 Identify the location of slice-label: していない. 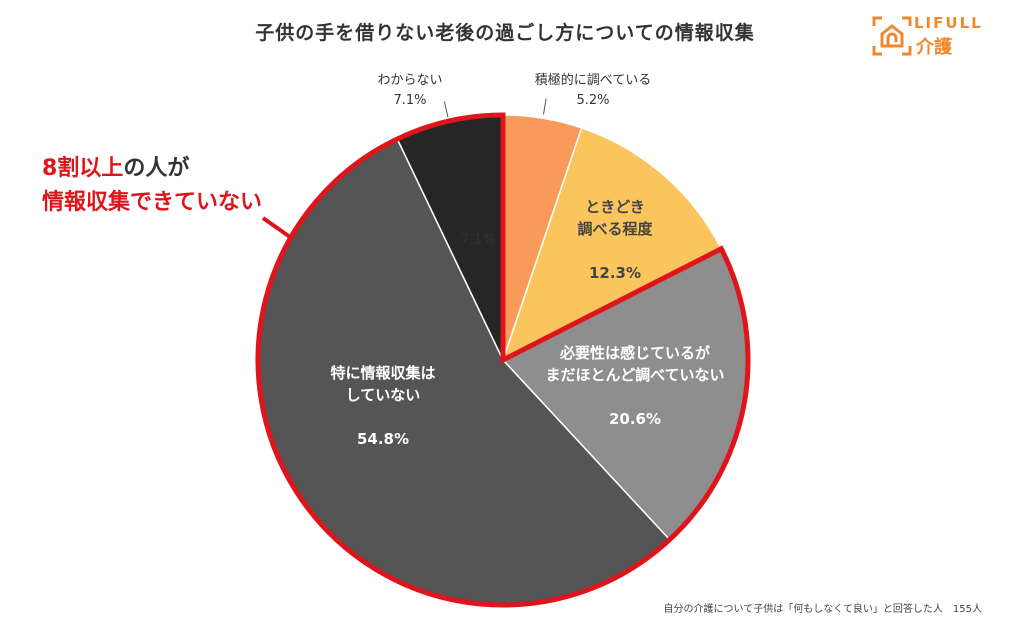
(383, 395).